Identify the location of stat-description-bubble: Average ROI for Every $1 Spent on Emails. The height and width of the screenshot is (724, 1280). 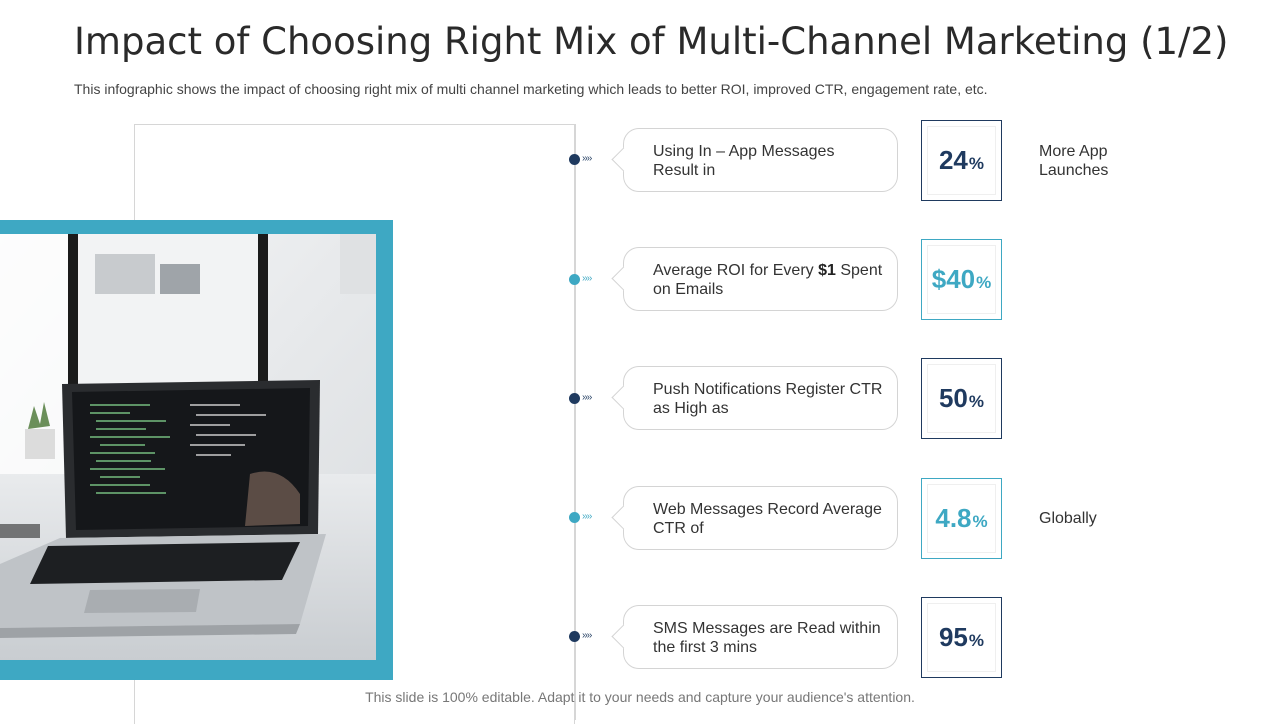
(754, 279).